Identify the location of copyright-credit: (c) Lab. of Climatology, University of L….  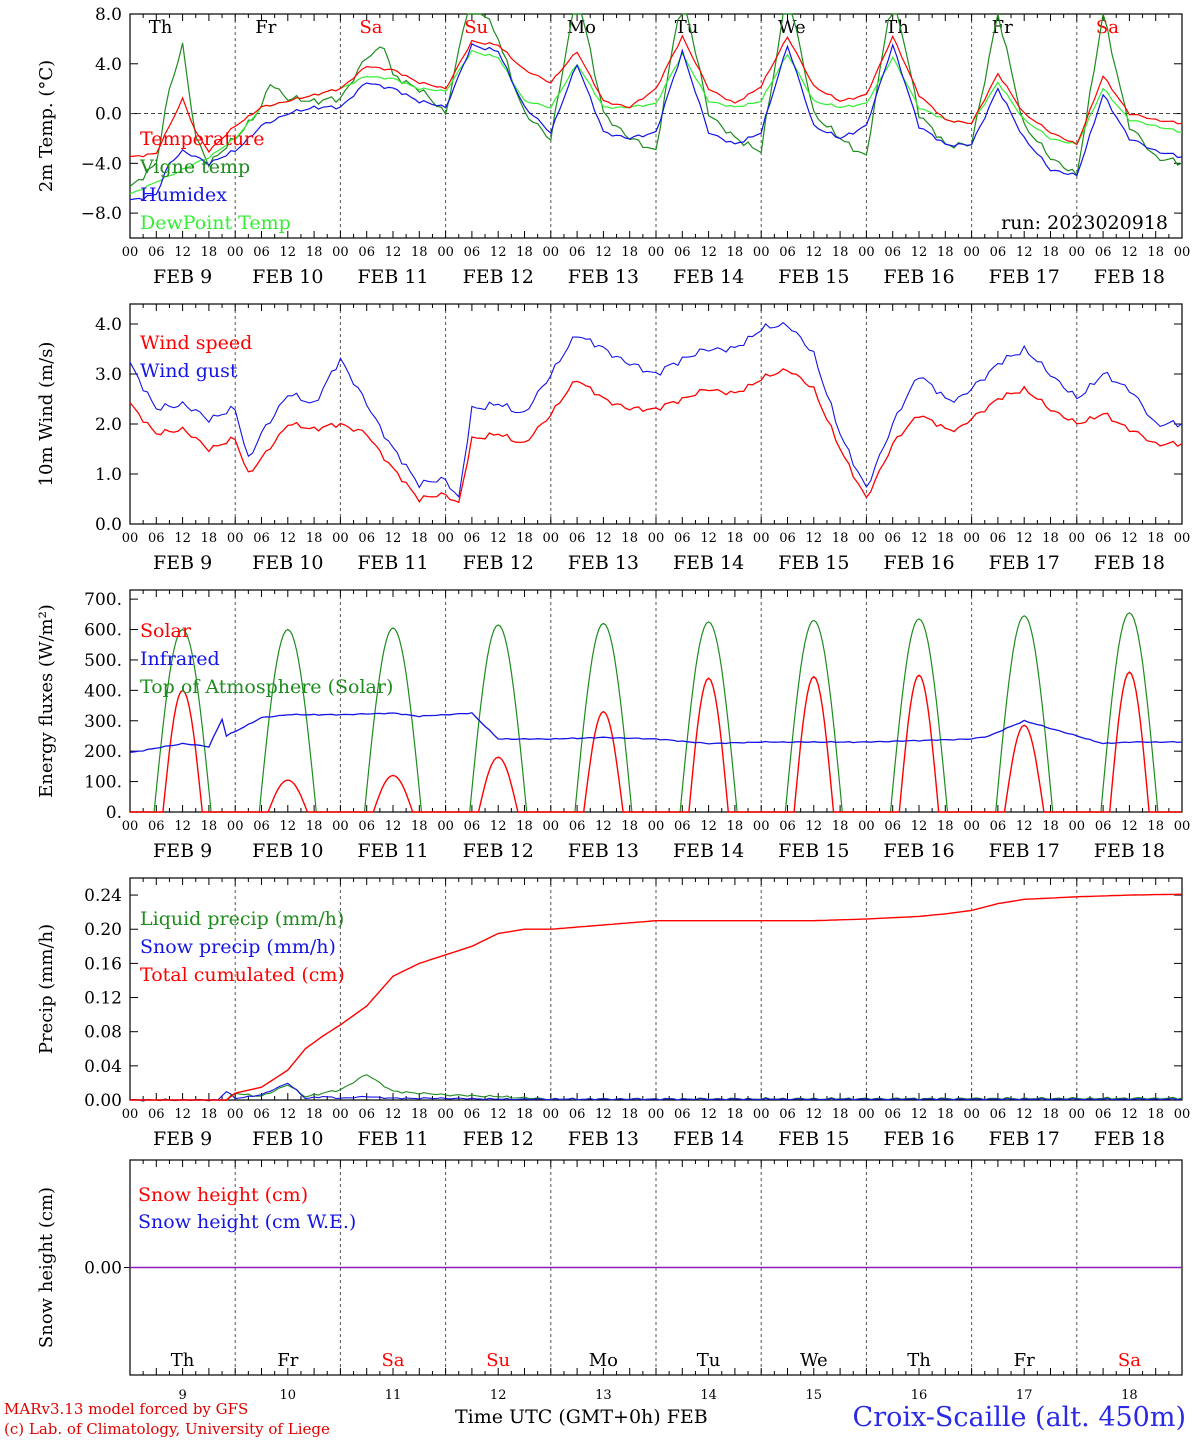
(167, 1429).